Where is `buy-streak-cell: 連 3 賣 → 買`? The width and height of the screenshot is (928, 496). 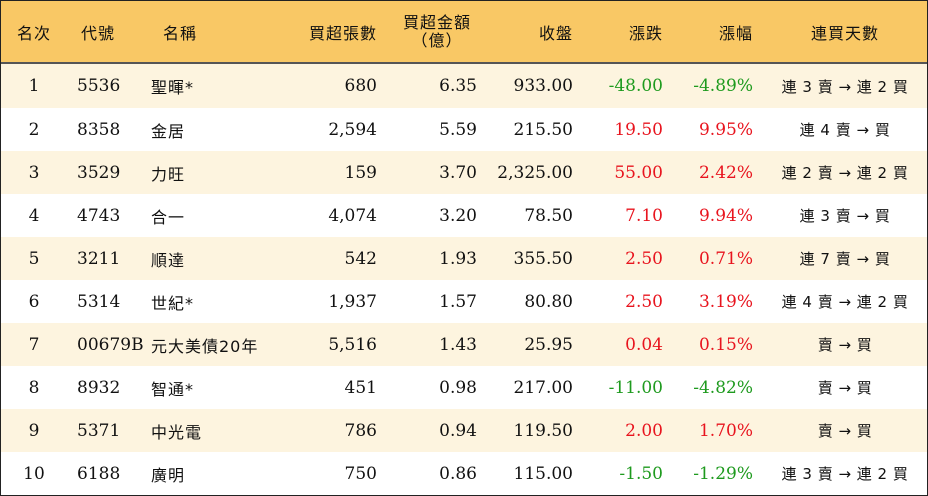
buy-streak-cell: 連 3 賣 → 買 is located at coordinates (845, 215).